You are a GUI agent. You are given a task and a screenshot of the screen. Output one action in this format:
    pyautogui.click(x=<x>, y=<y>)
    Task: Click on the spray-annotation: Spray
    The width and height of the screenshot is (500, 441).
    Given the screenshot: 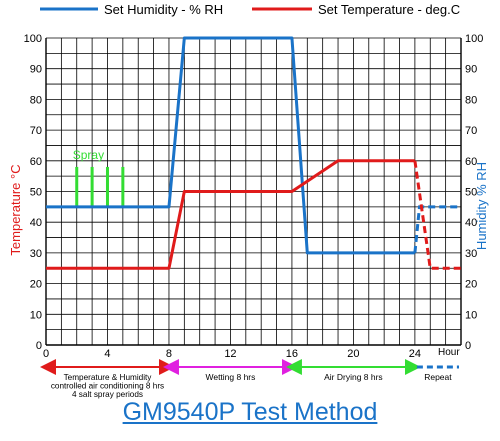 What is the action you would take?
    pyautogui.click(x=99, y=177)
    